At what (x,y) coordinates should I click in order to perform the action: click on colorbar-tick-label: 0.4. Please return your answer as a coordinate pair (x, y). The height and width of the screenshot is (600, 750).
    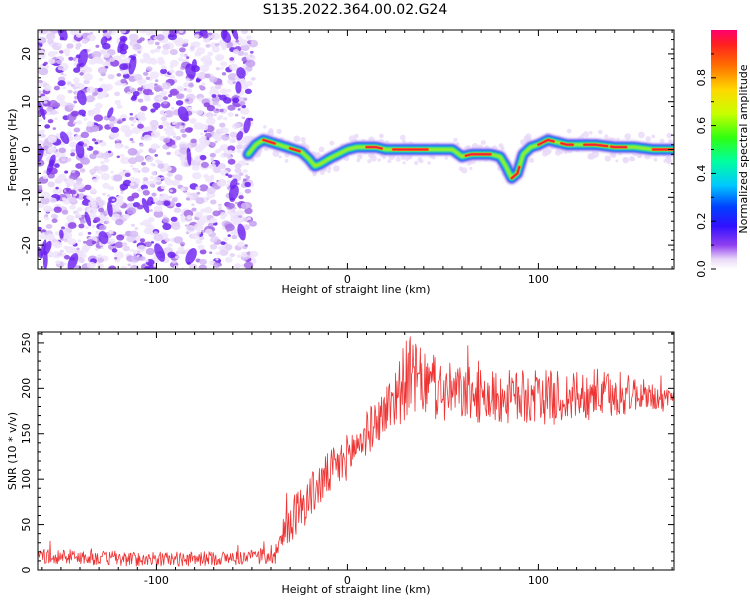
    Looking at the image, I should click on (701, 174).